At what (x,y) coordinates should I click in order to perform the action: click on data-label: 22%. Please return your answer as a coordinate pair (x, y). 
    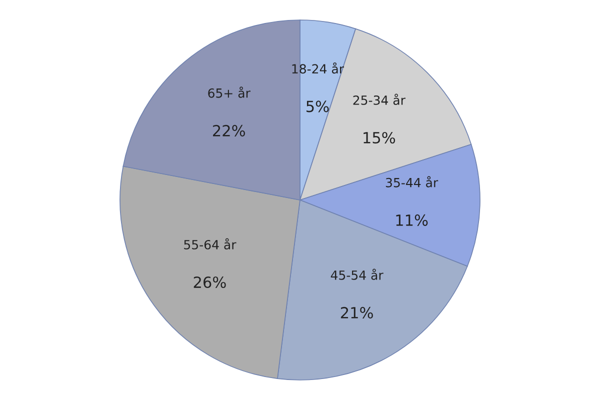
    Looking at the image, I should click on (229, 130).